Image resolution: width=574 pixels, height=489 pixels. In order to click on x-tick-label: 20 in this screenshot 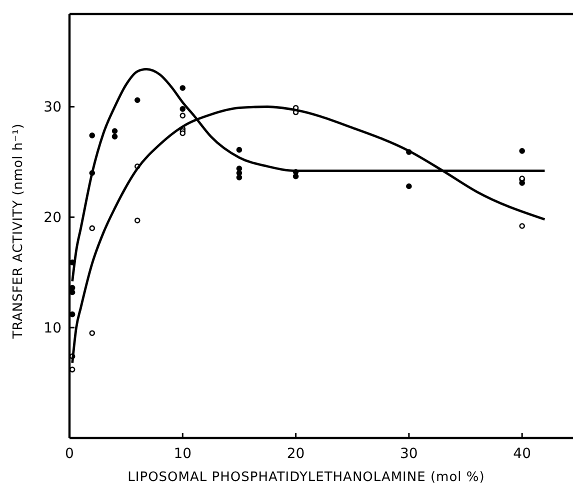, I will do `click(295, 454)`.